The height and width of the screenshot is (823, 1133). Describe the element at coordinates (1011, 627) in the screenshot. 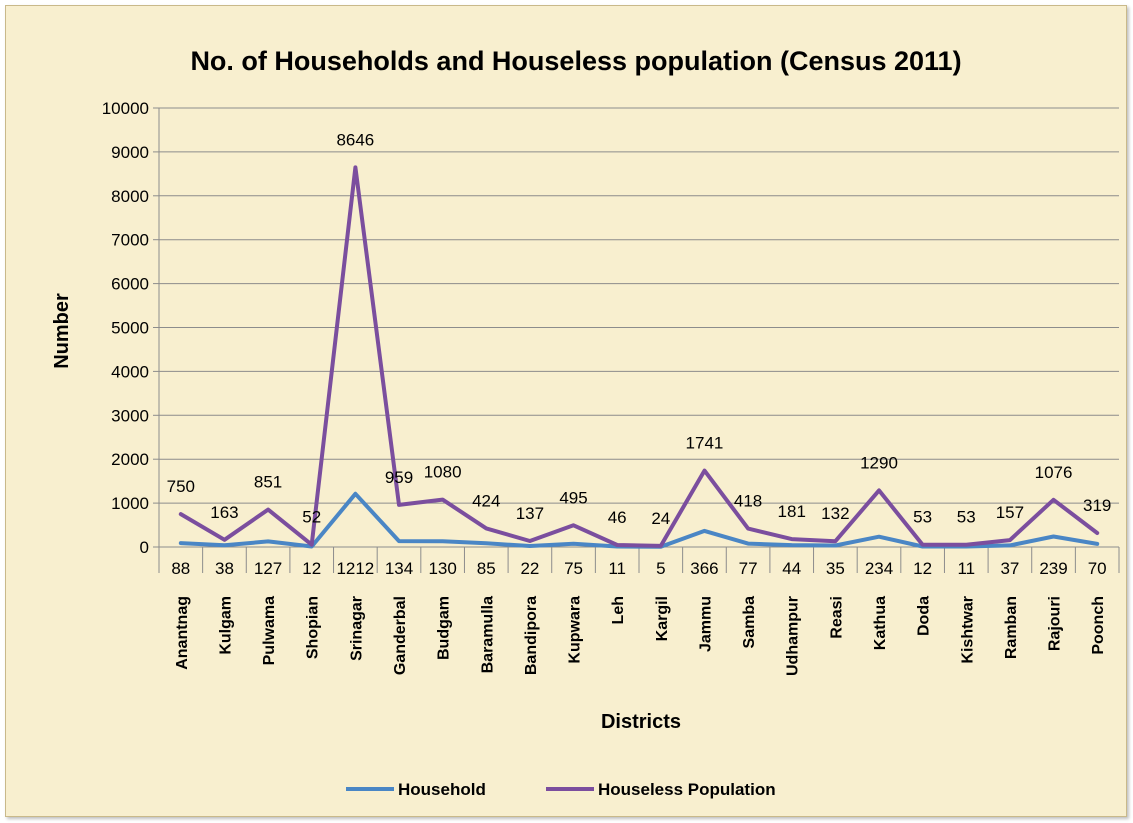

I see `x-tick-label: Ramban` at that location.